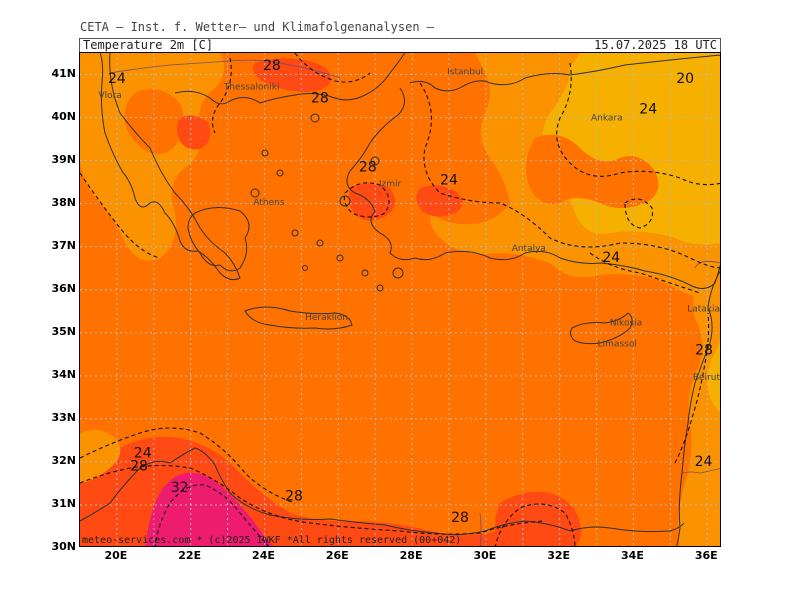 The height and width of the screenshot is (600, 800). Describe the element at coordinates (63, 374) in the screenshot. I see `latitude-tick-label: 34N` at that location.